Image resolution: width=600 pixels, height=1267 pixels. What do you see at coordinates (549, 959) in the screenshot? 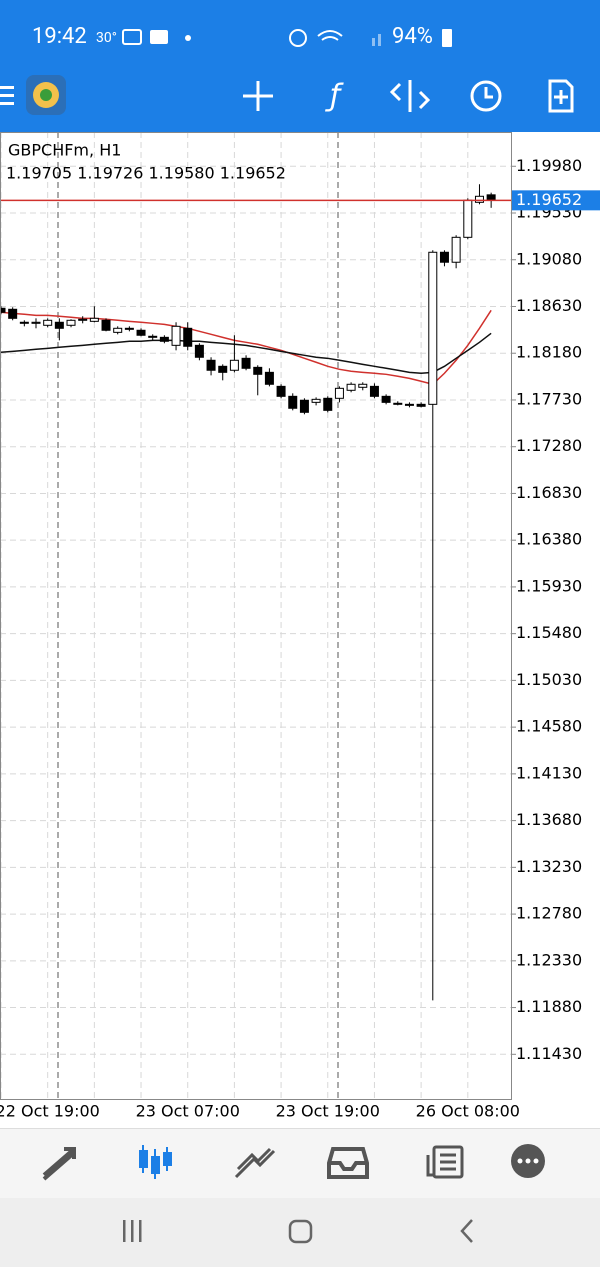
I see `y-tick-label: 1.12330` at bounding box center [549, 959].